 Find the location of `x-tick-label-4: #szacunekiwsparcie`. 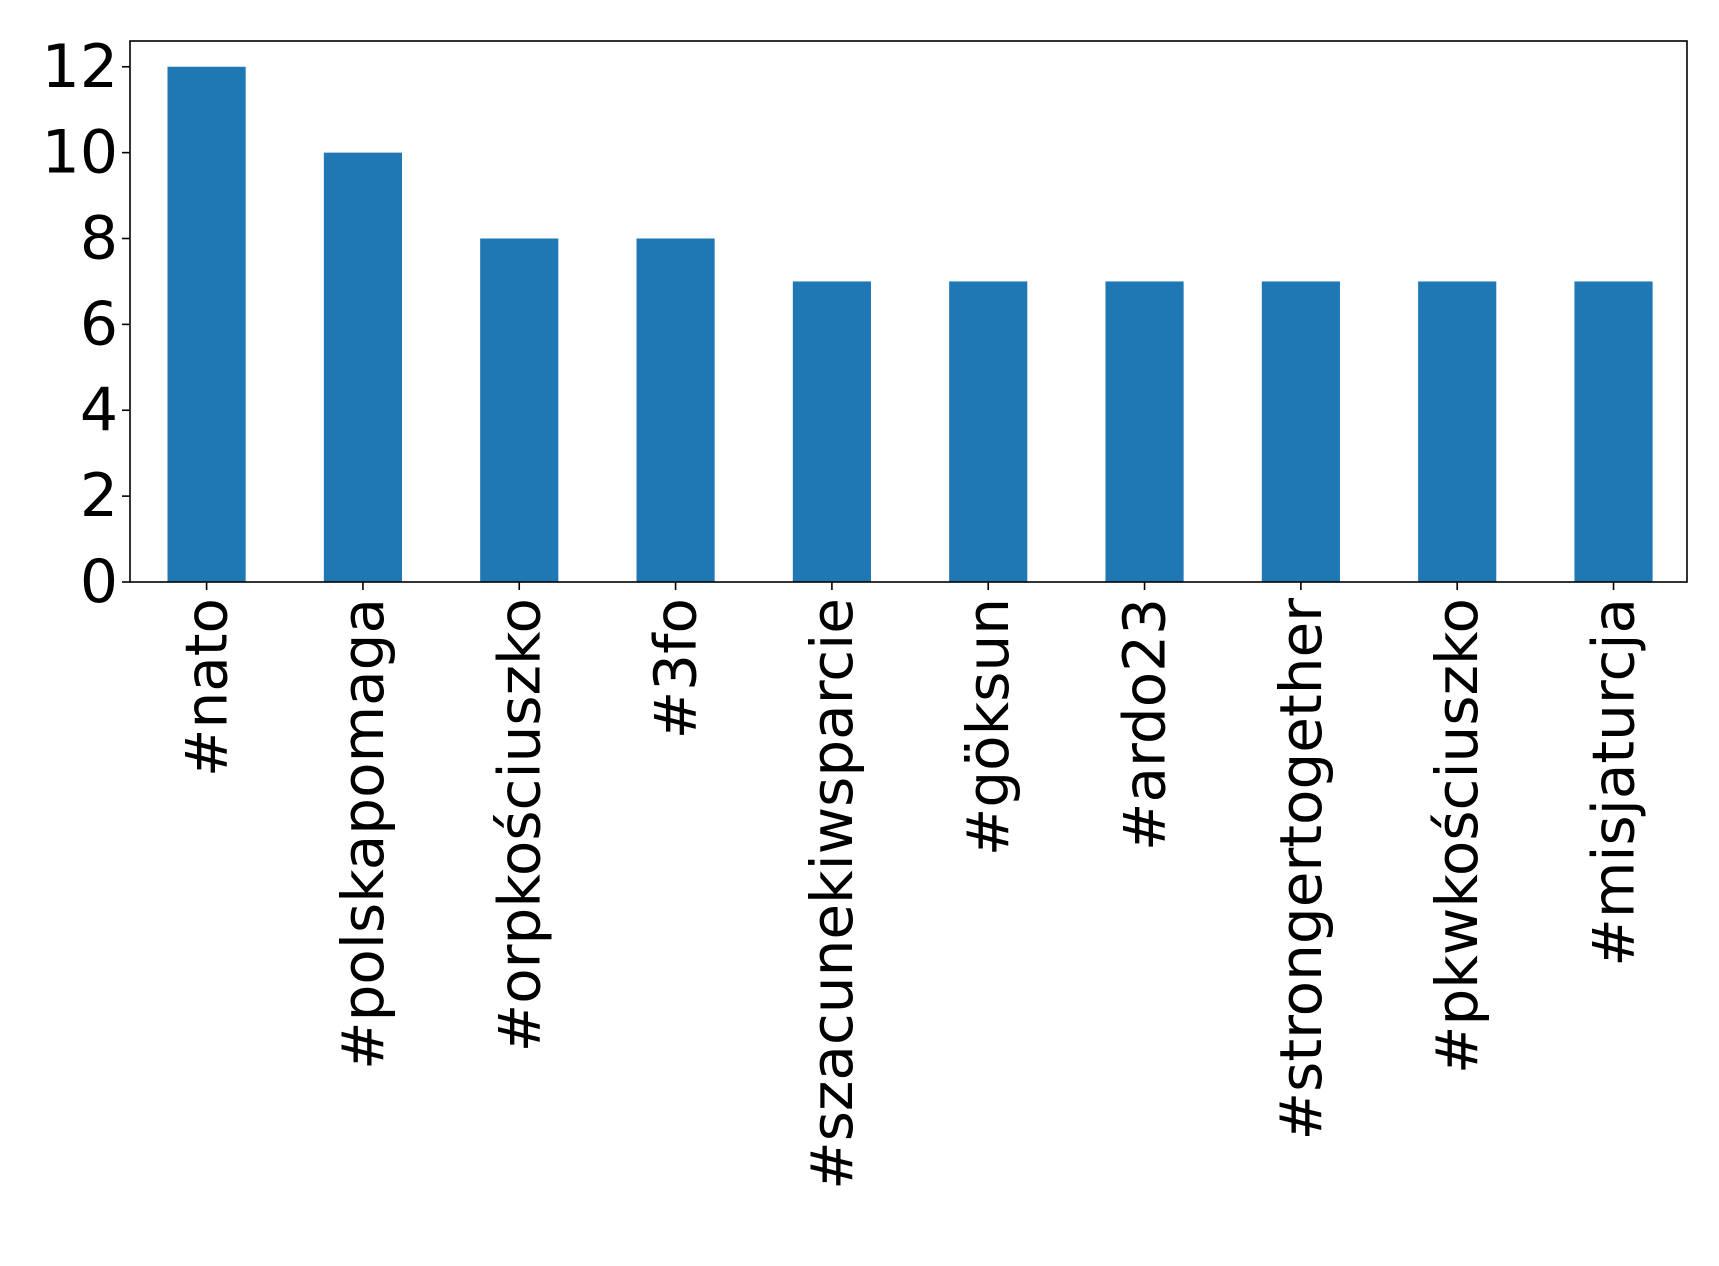

x-tick-label-4: #szacunekiwsparcie is located at coordinates (832, 894).